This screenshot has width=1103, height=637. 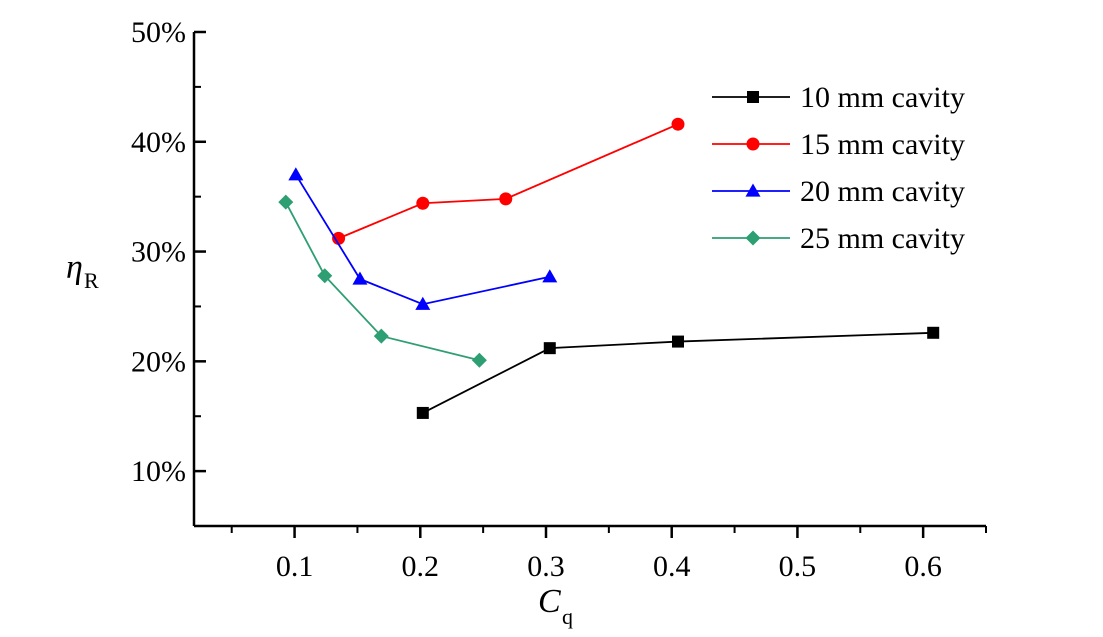 I want to click on y-axis-title: η, so click(x=74, y=267).